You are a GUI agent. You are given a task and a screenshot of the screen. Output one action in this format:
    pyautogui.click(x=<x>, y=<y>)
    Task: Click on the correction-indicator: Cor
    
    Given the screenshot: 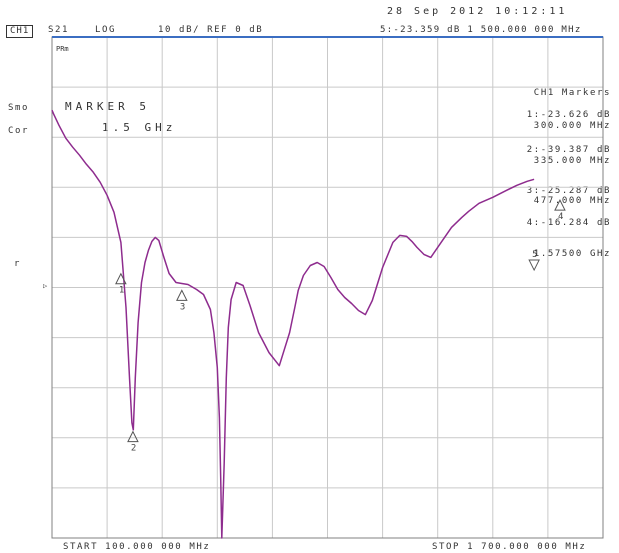 What is the action you would take?
    pyautogui.click(x=19, y=131)
    